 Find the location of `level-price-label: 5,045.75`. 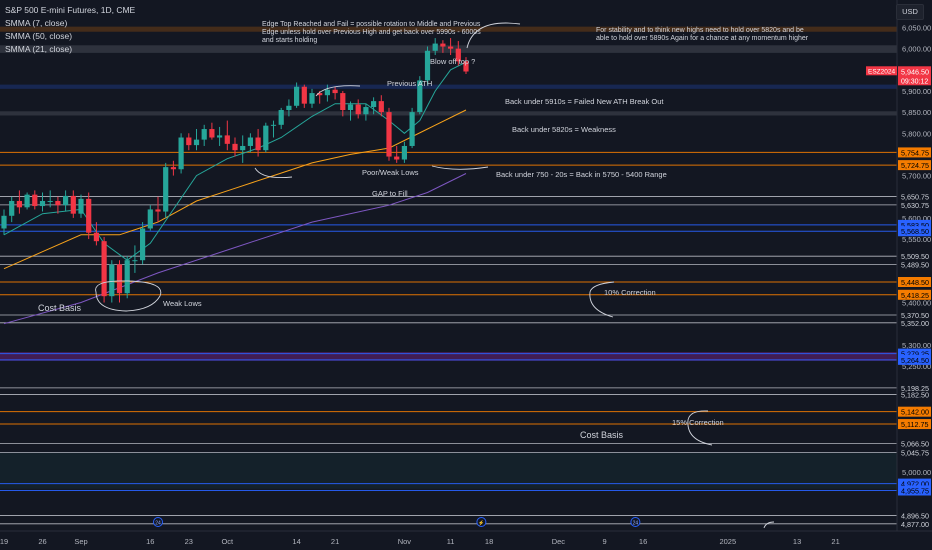

level-price-label: 5,045.75 is located at coordinates (915, 452).